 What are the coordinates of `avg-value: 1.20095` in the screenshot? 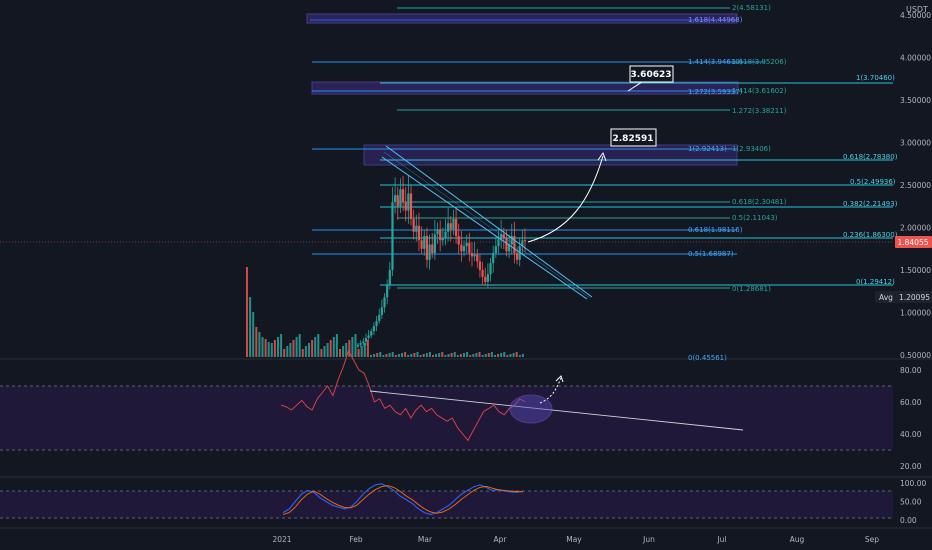 It's located at (914, 297).